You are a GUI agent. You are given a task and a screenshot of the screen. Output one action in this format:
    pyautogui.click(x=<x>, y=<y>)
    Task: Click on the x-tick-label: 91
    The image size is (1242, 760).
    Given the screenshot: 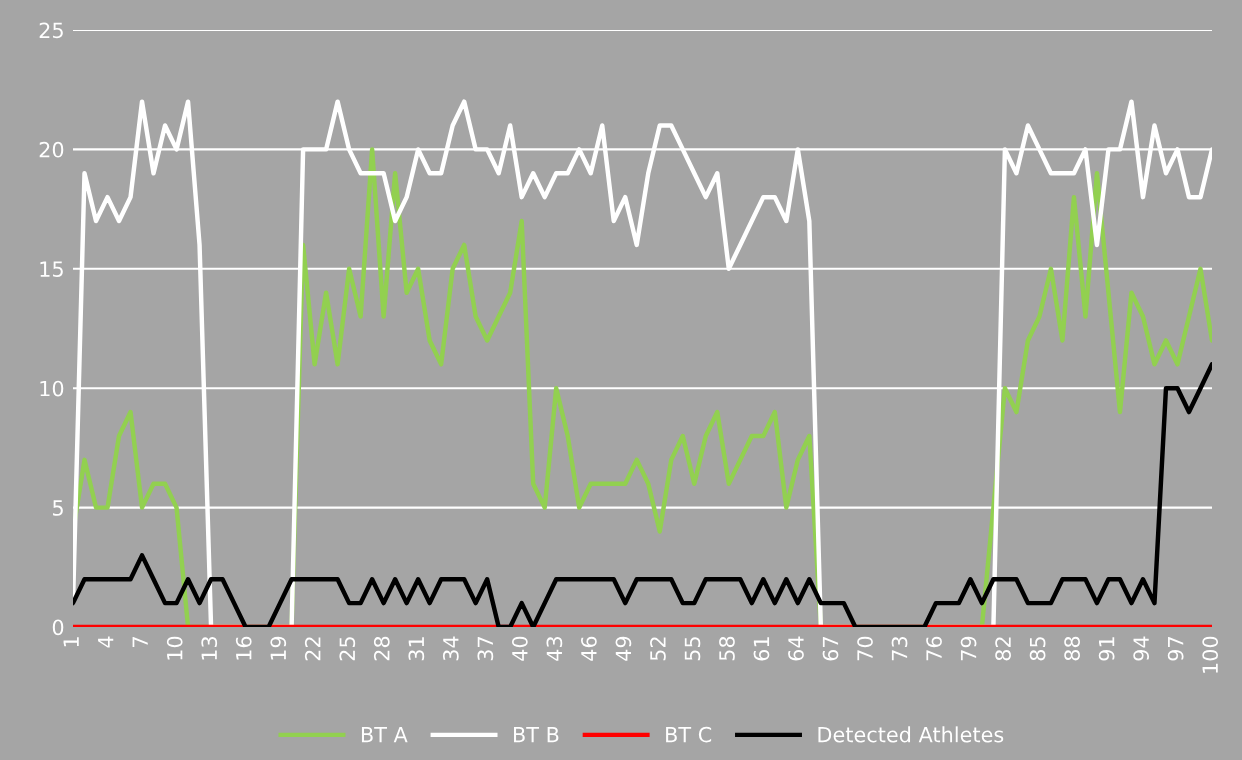 What is the action you would take?
    pyautogui.click(x=1106, y=649)
    